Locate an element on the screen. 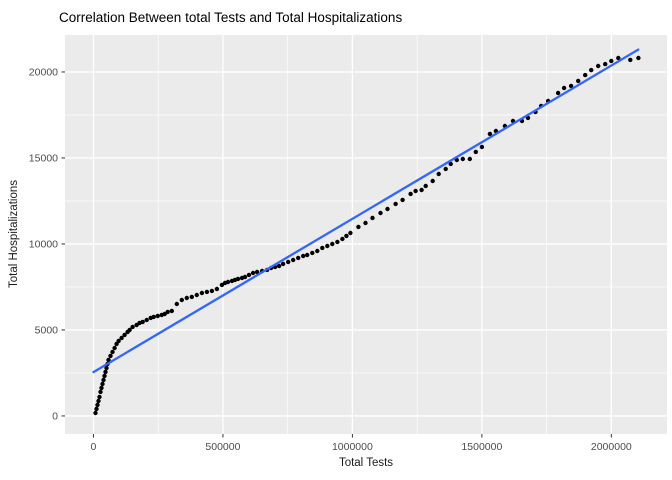 The height and width of the screenshot is (480, 672). x-tick-label: 0 is located at coordinates (94, 447).